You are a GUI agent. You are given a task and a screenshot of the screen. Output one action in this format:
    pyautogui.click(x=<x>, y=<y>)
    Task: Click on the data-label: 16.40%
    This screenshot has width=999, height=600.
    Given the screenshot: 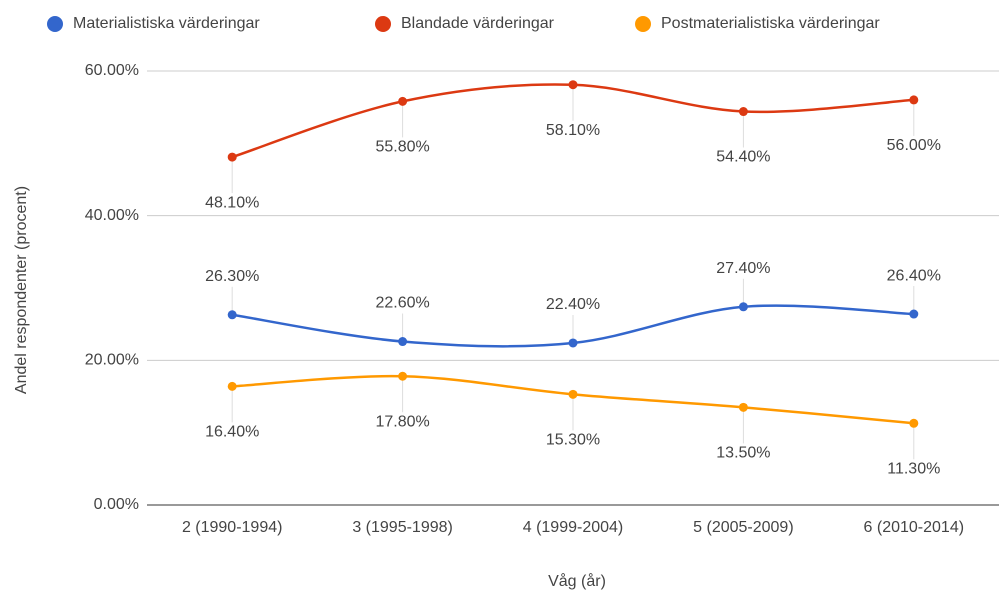 What is the action you would take?
    pyautogui.click(x=232, y=432)
    